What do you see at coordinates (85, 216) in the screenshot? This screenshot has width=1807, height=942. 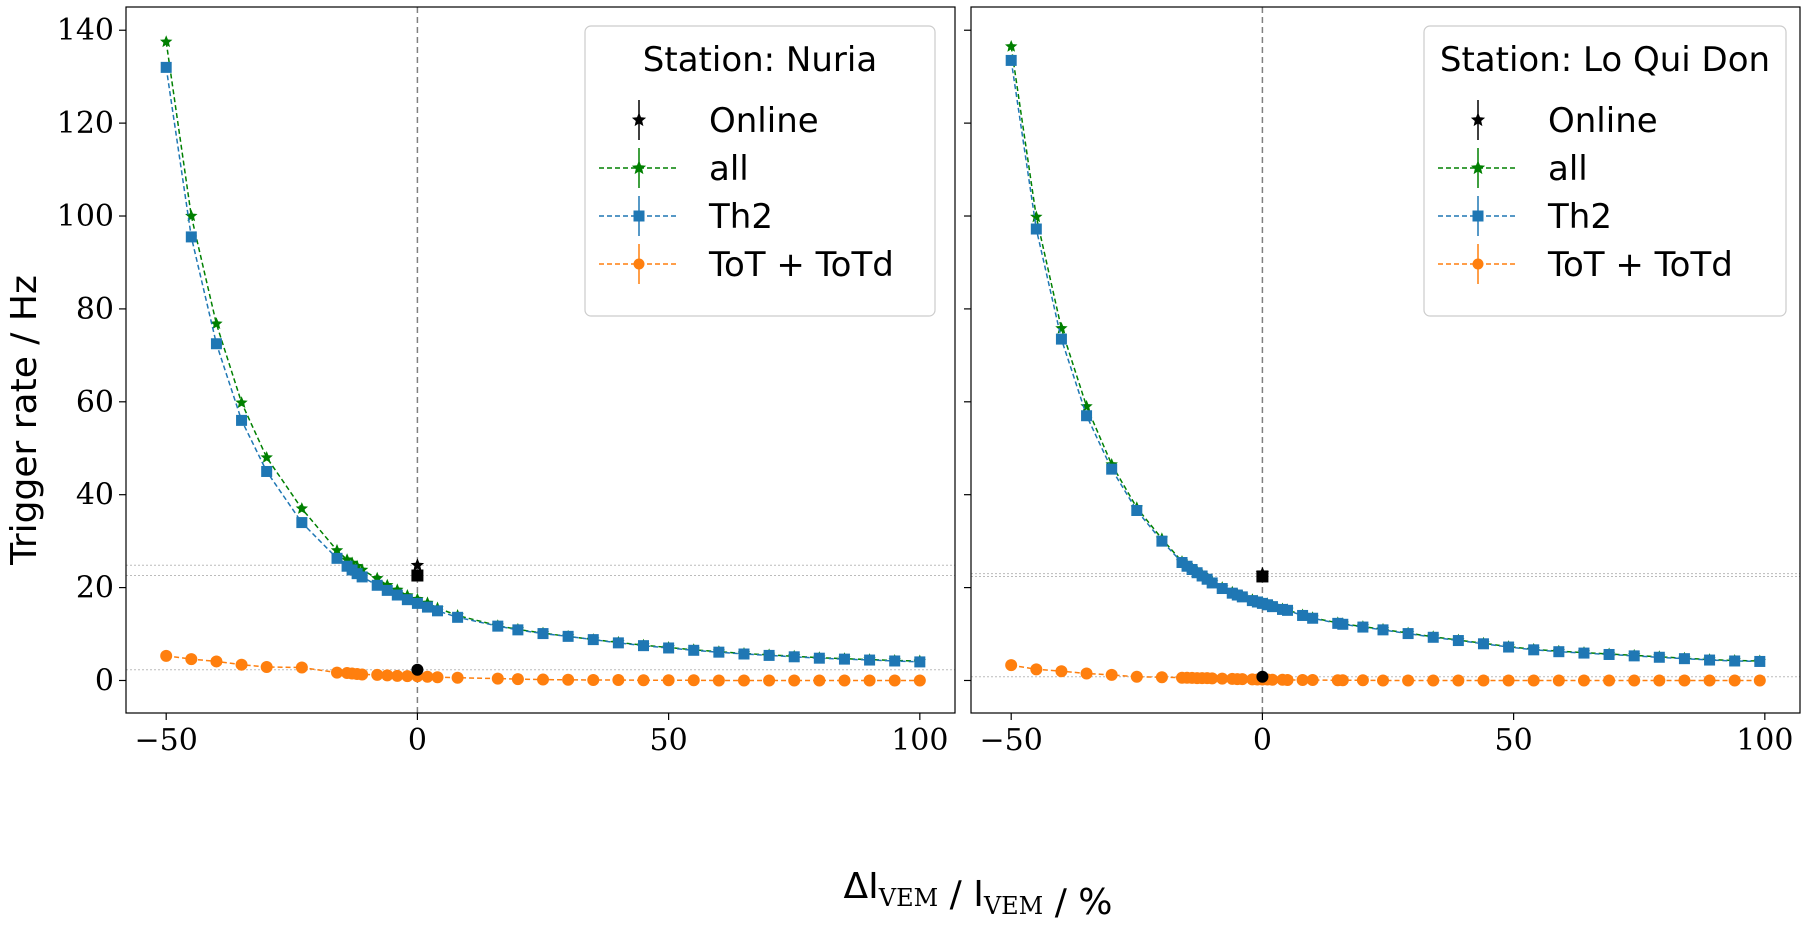 I see `y-tick-label: 100` at bounding box center [85, 216].